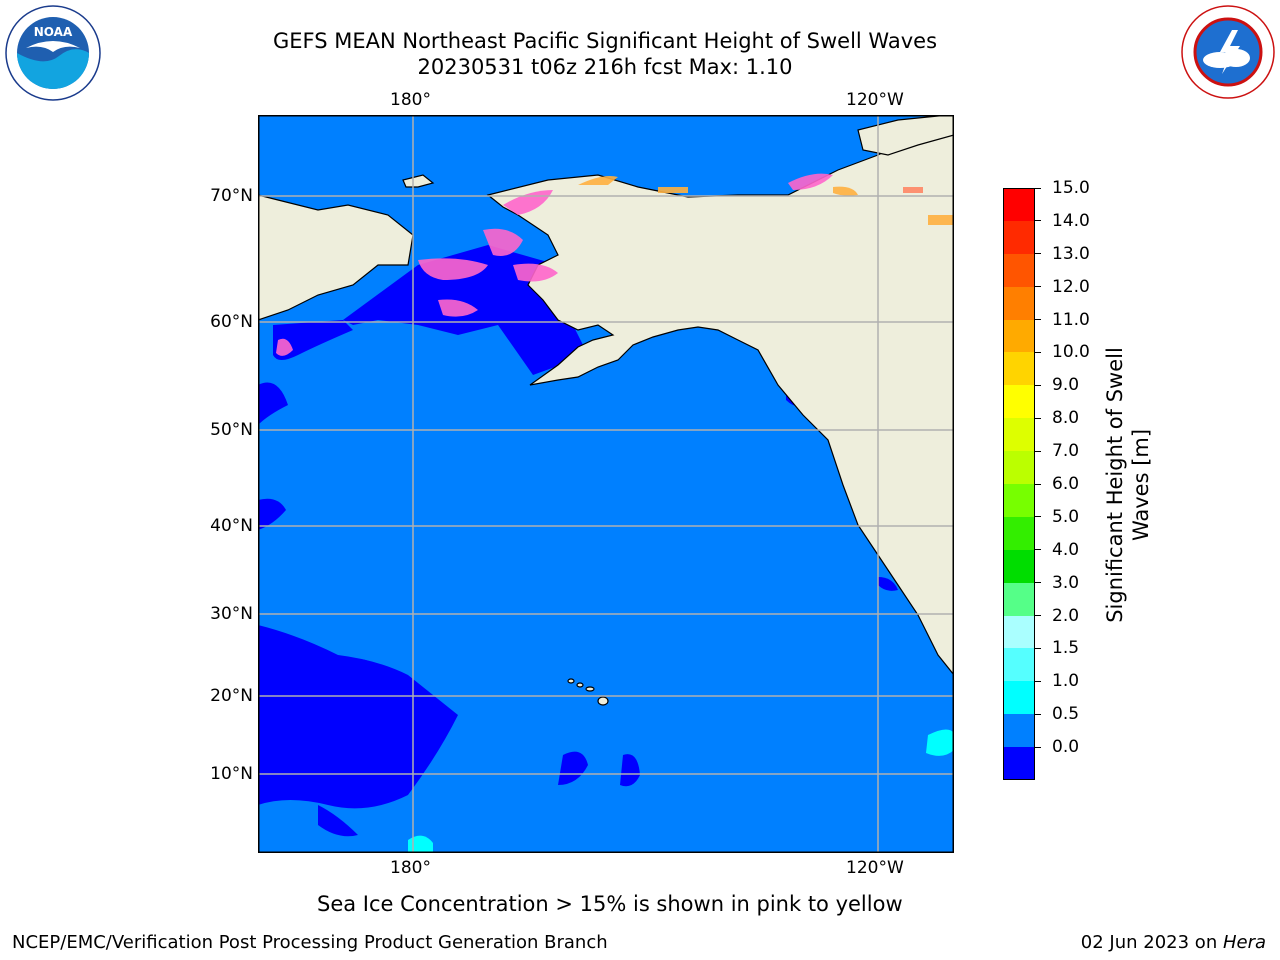 This screenshot has height=960, width=1280. Describe the element at coordinates (1071, 220) in the screenshot. I see `colorbar-tick-label: 14.0` at that location.